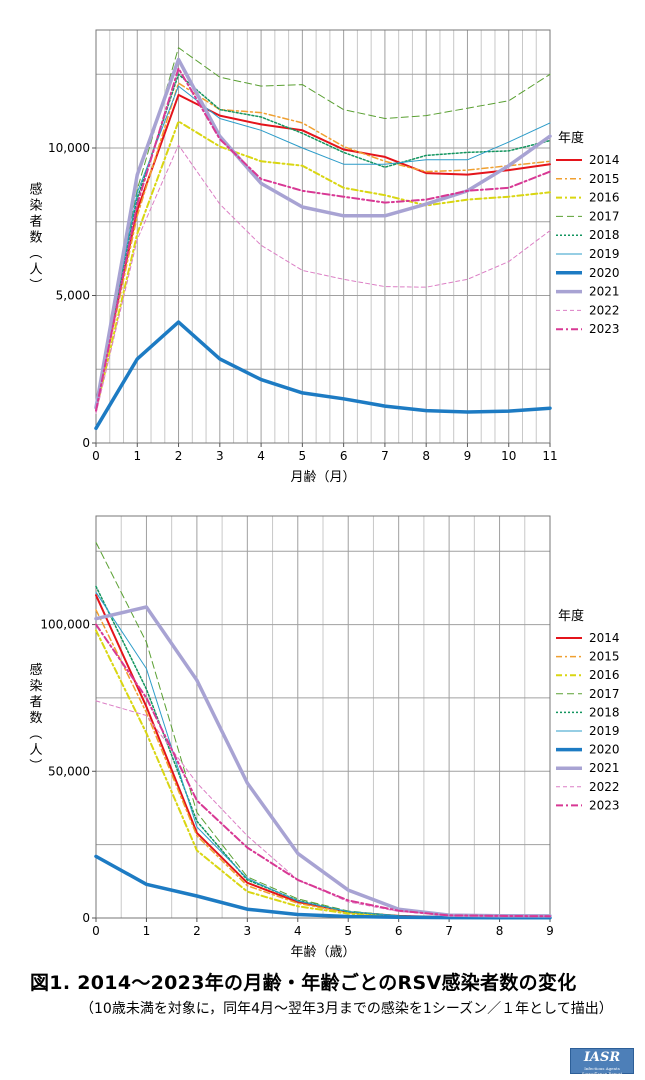 The width and height of the screenshot is (645, 1080). What do you see at coordinates (69, 771) in the screenshot?
I see `y-tick-label: 50,000` at bounding box center [69, 771].